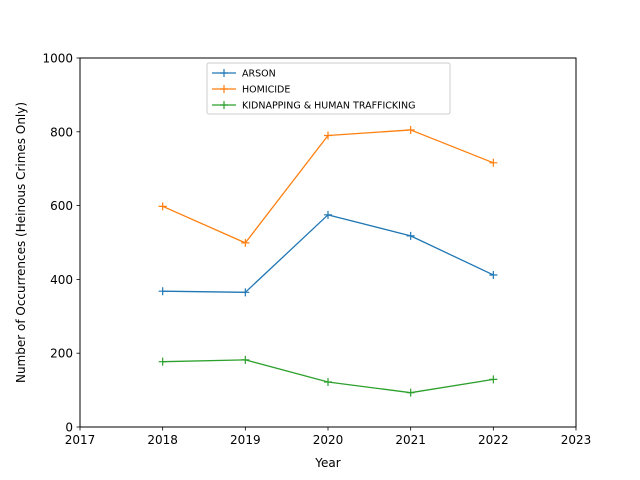 The height and width of the screenshot is (480, 640). Describe the element at coordinates (493, 440) in the screenshot. I see `x-tick-label: 2022` at that location.